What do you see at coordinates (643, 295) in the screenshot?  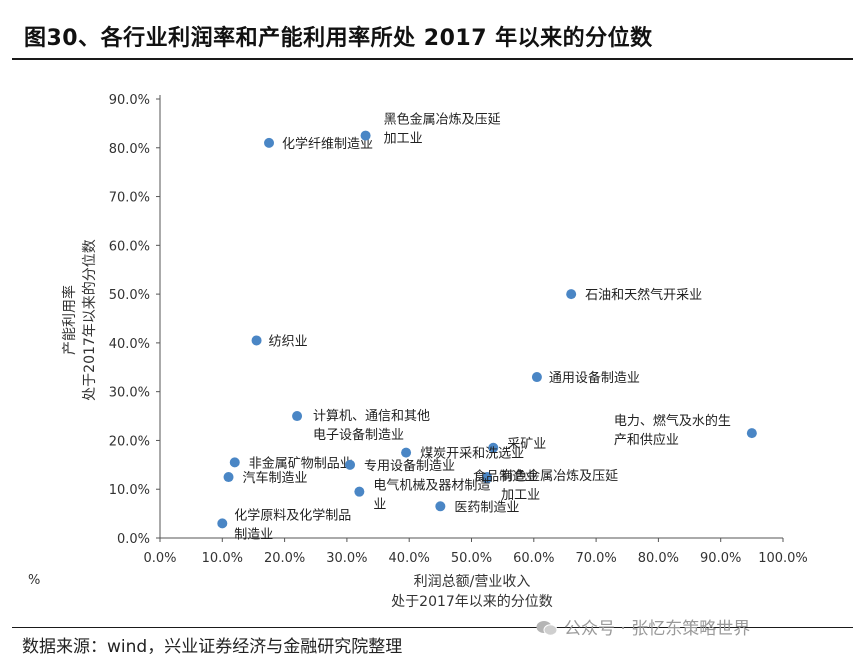 I see `point-label: 石油和天然气开采业` at bounding box center [643, 295].